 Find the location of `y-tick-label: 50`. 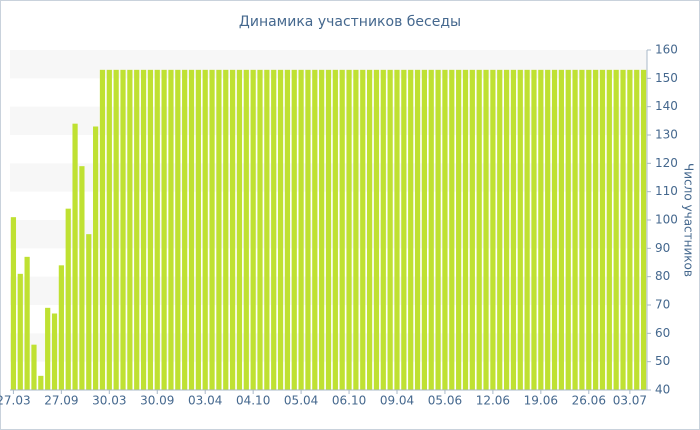

y-tick-label: 50 is located at coordinates (662, 361).